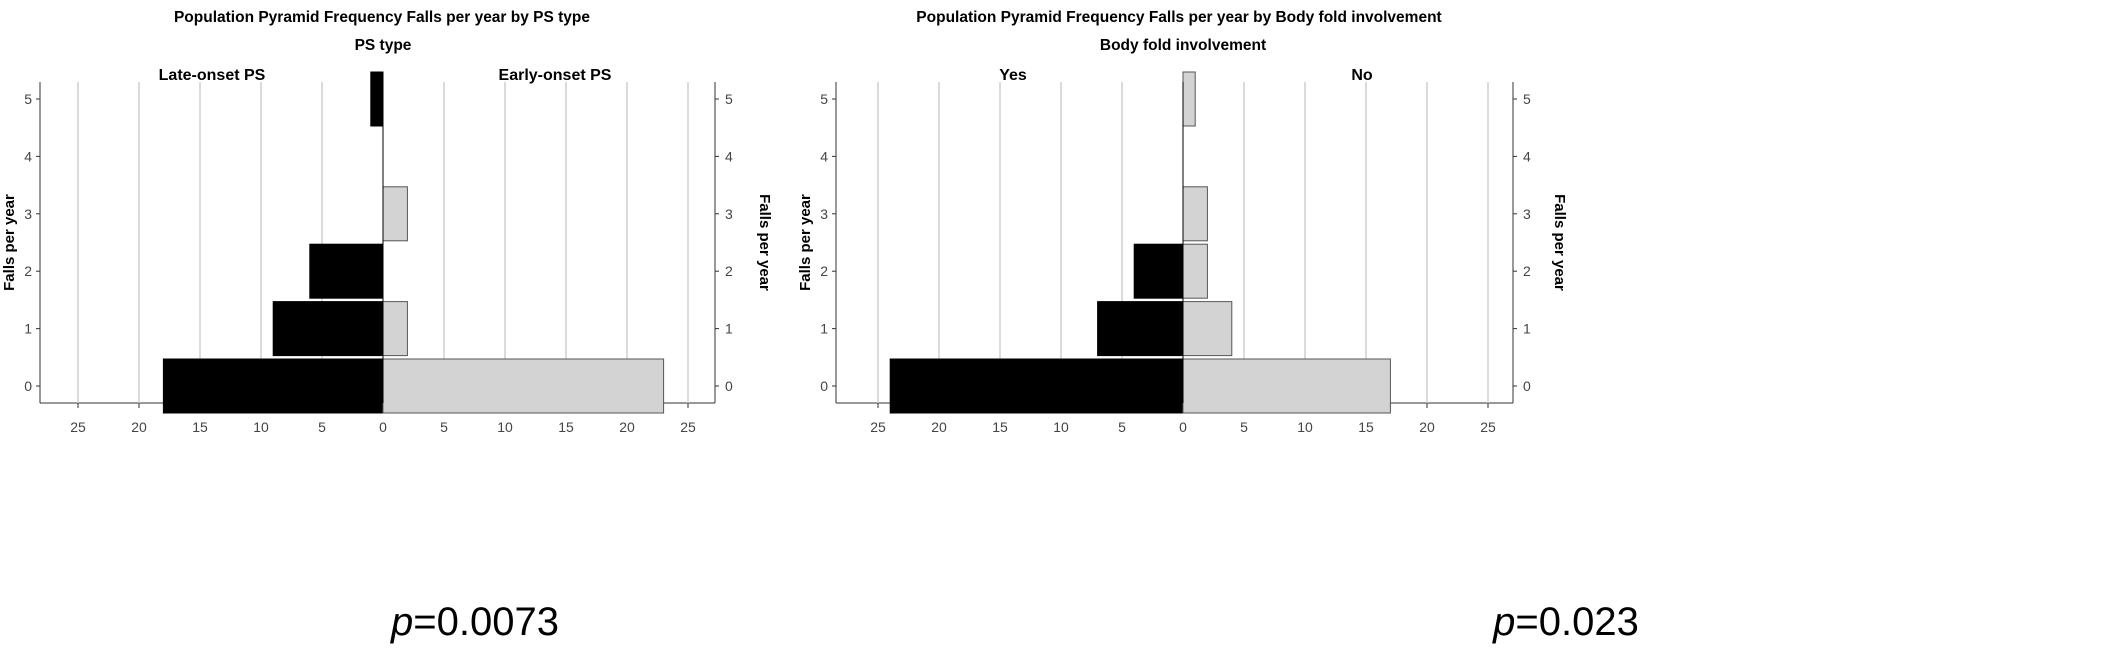 The width and height of the screenshot is (2128, 664). Describe the element at coordinates (383, 427) in the screenshot. I see `chart-1-x-tick-label: 0` at that location.